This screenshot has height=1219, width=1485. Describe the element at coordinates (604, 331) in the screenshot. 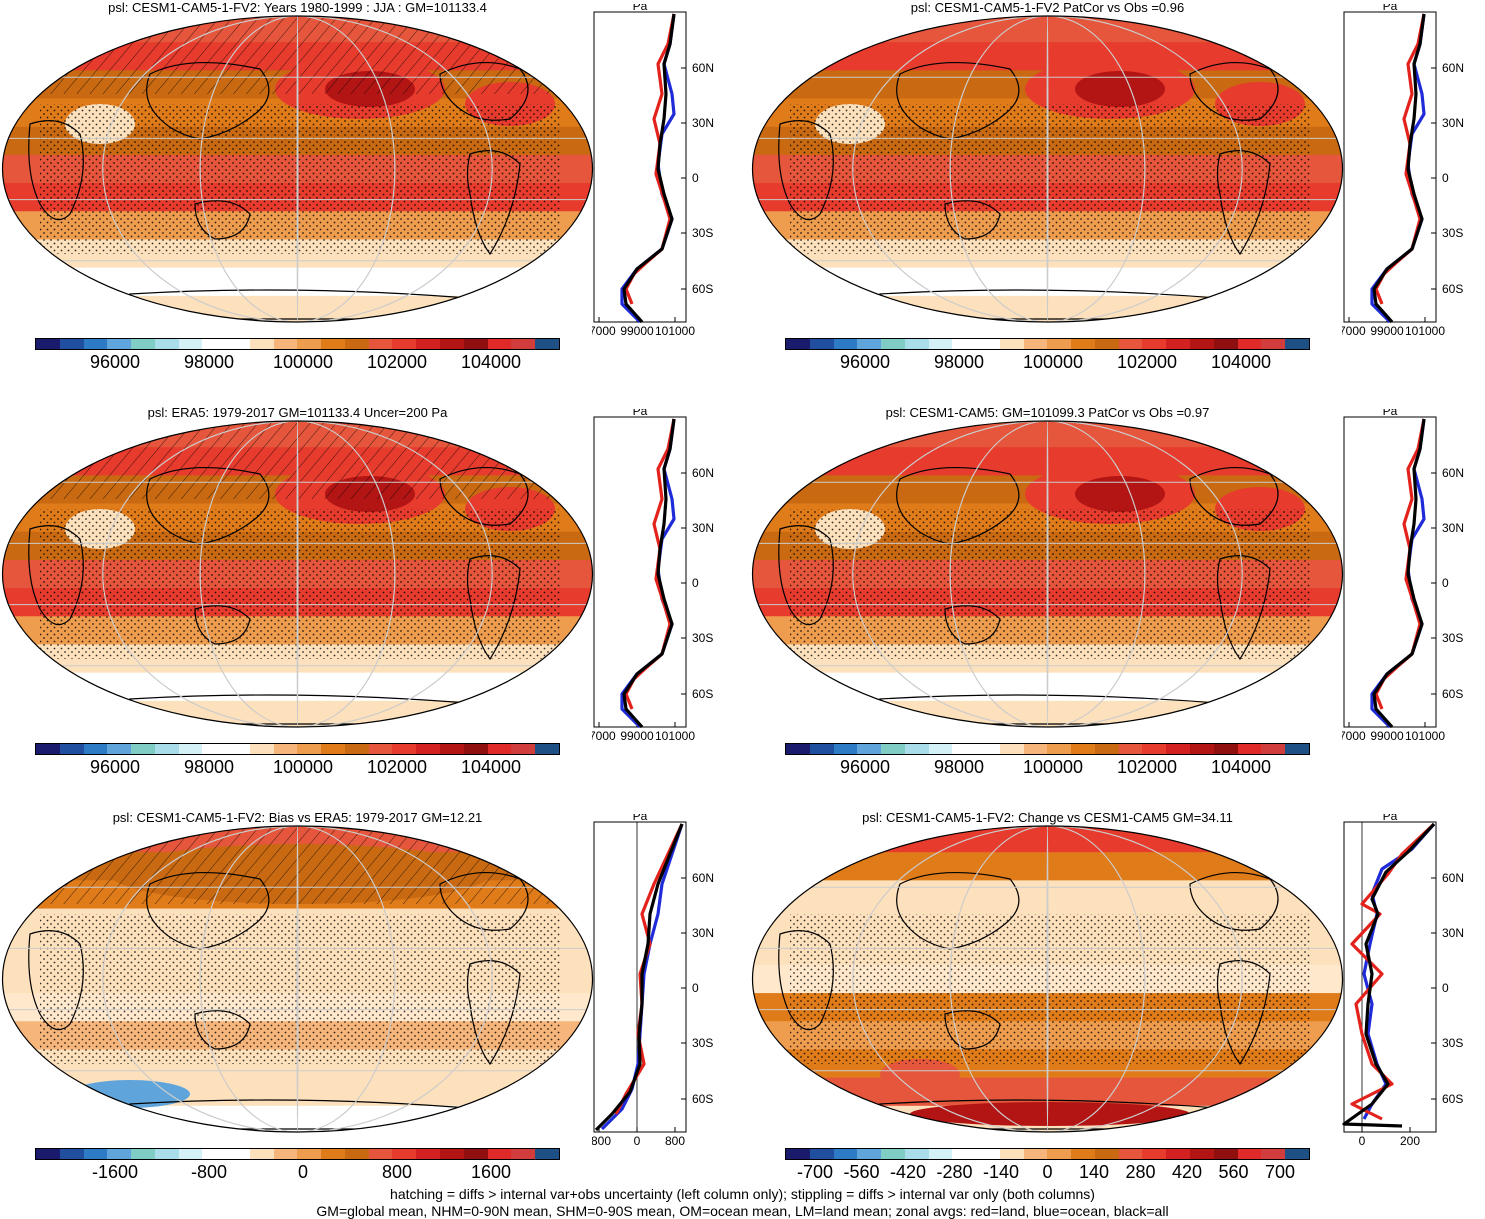

I see `zonal-x-label: 97000` at that location.